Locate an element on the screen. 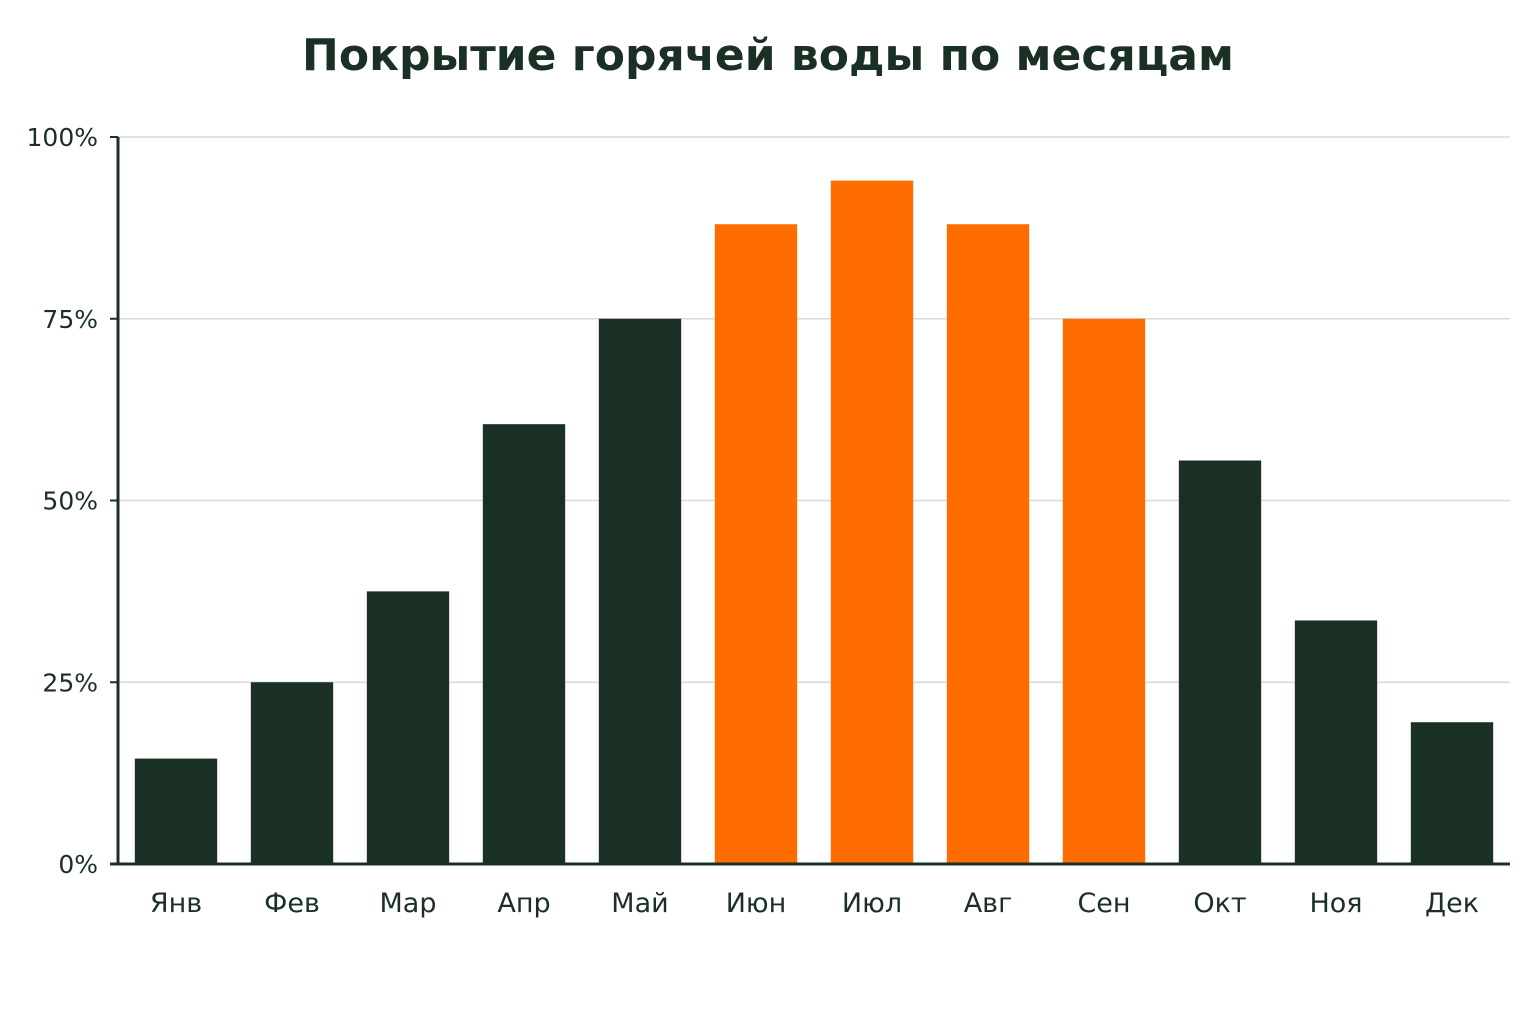  x-tick-label: Сен is located at coordinates (1103, 903).